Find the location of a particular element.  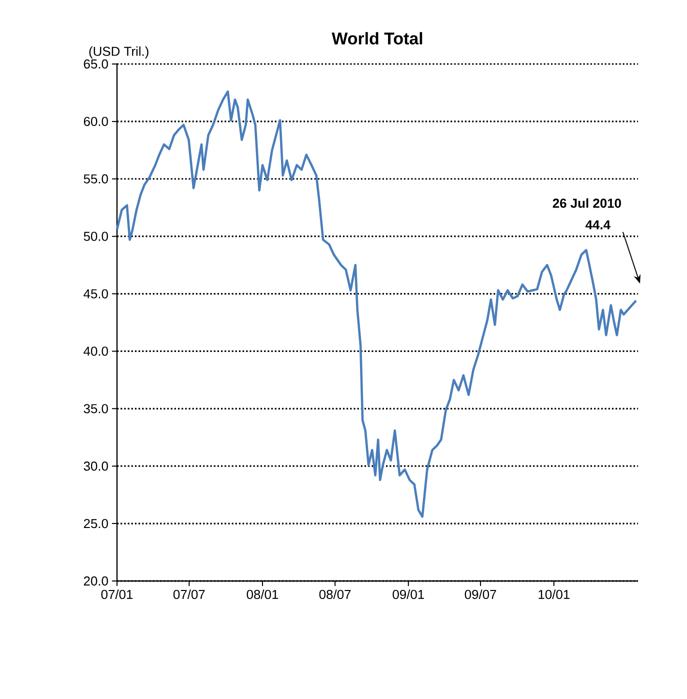

y-tick-label: 25.0 is located at coordinates (96, 523).